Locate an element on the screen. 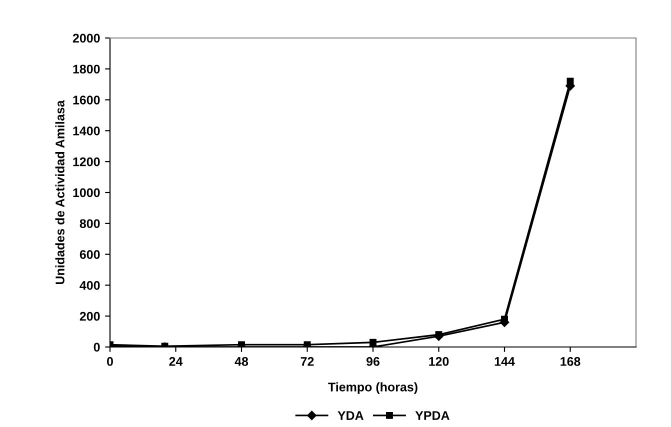 The height and width of the screenshot is (427, 671). y-tick-label: 1400 is located at coordinates (86, 131).